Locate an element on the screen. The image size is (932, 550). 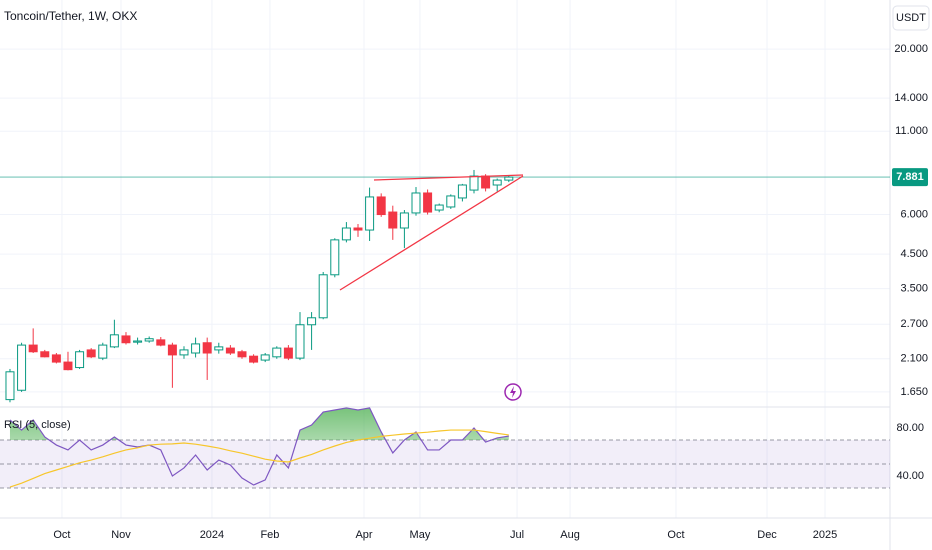
currency-button is located at coordinates (911, 18).